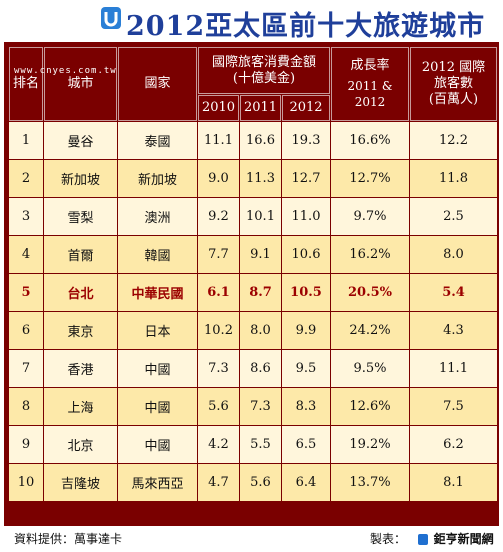 The width and height of the screenshot is (503, 552). Describe the element at coordinates (260, 254) in the screenshot. I see `cell-v2011: 9.1` at that location.